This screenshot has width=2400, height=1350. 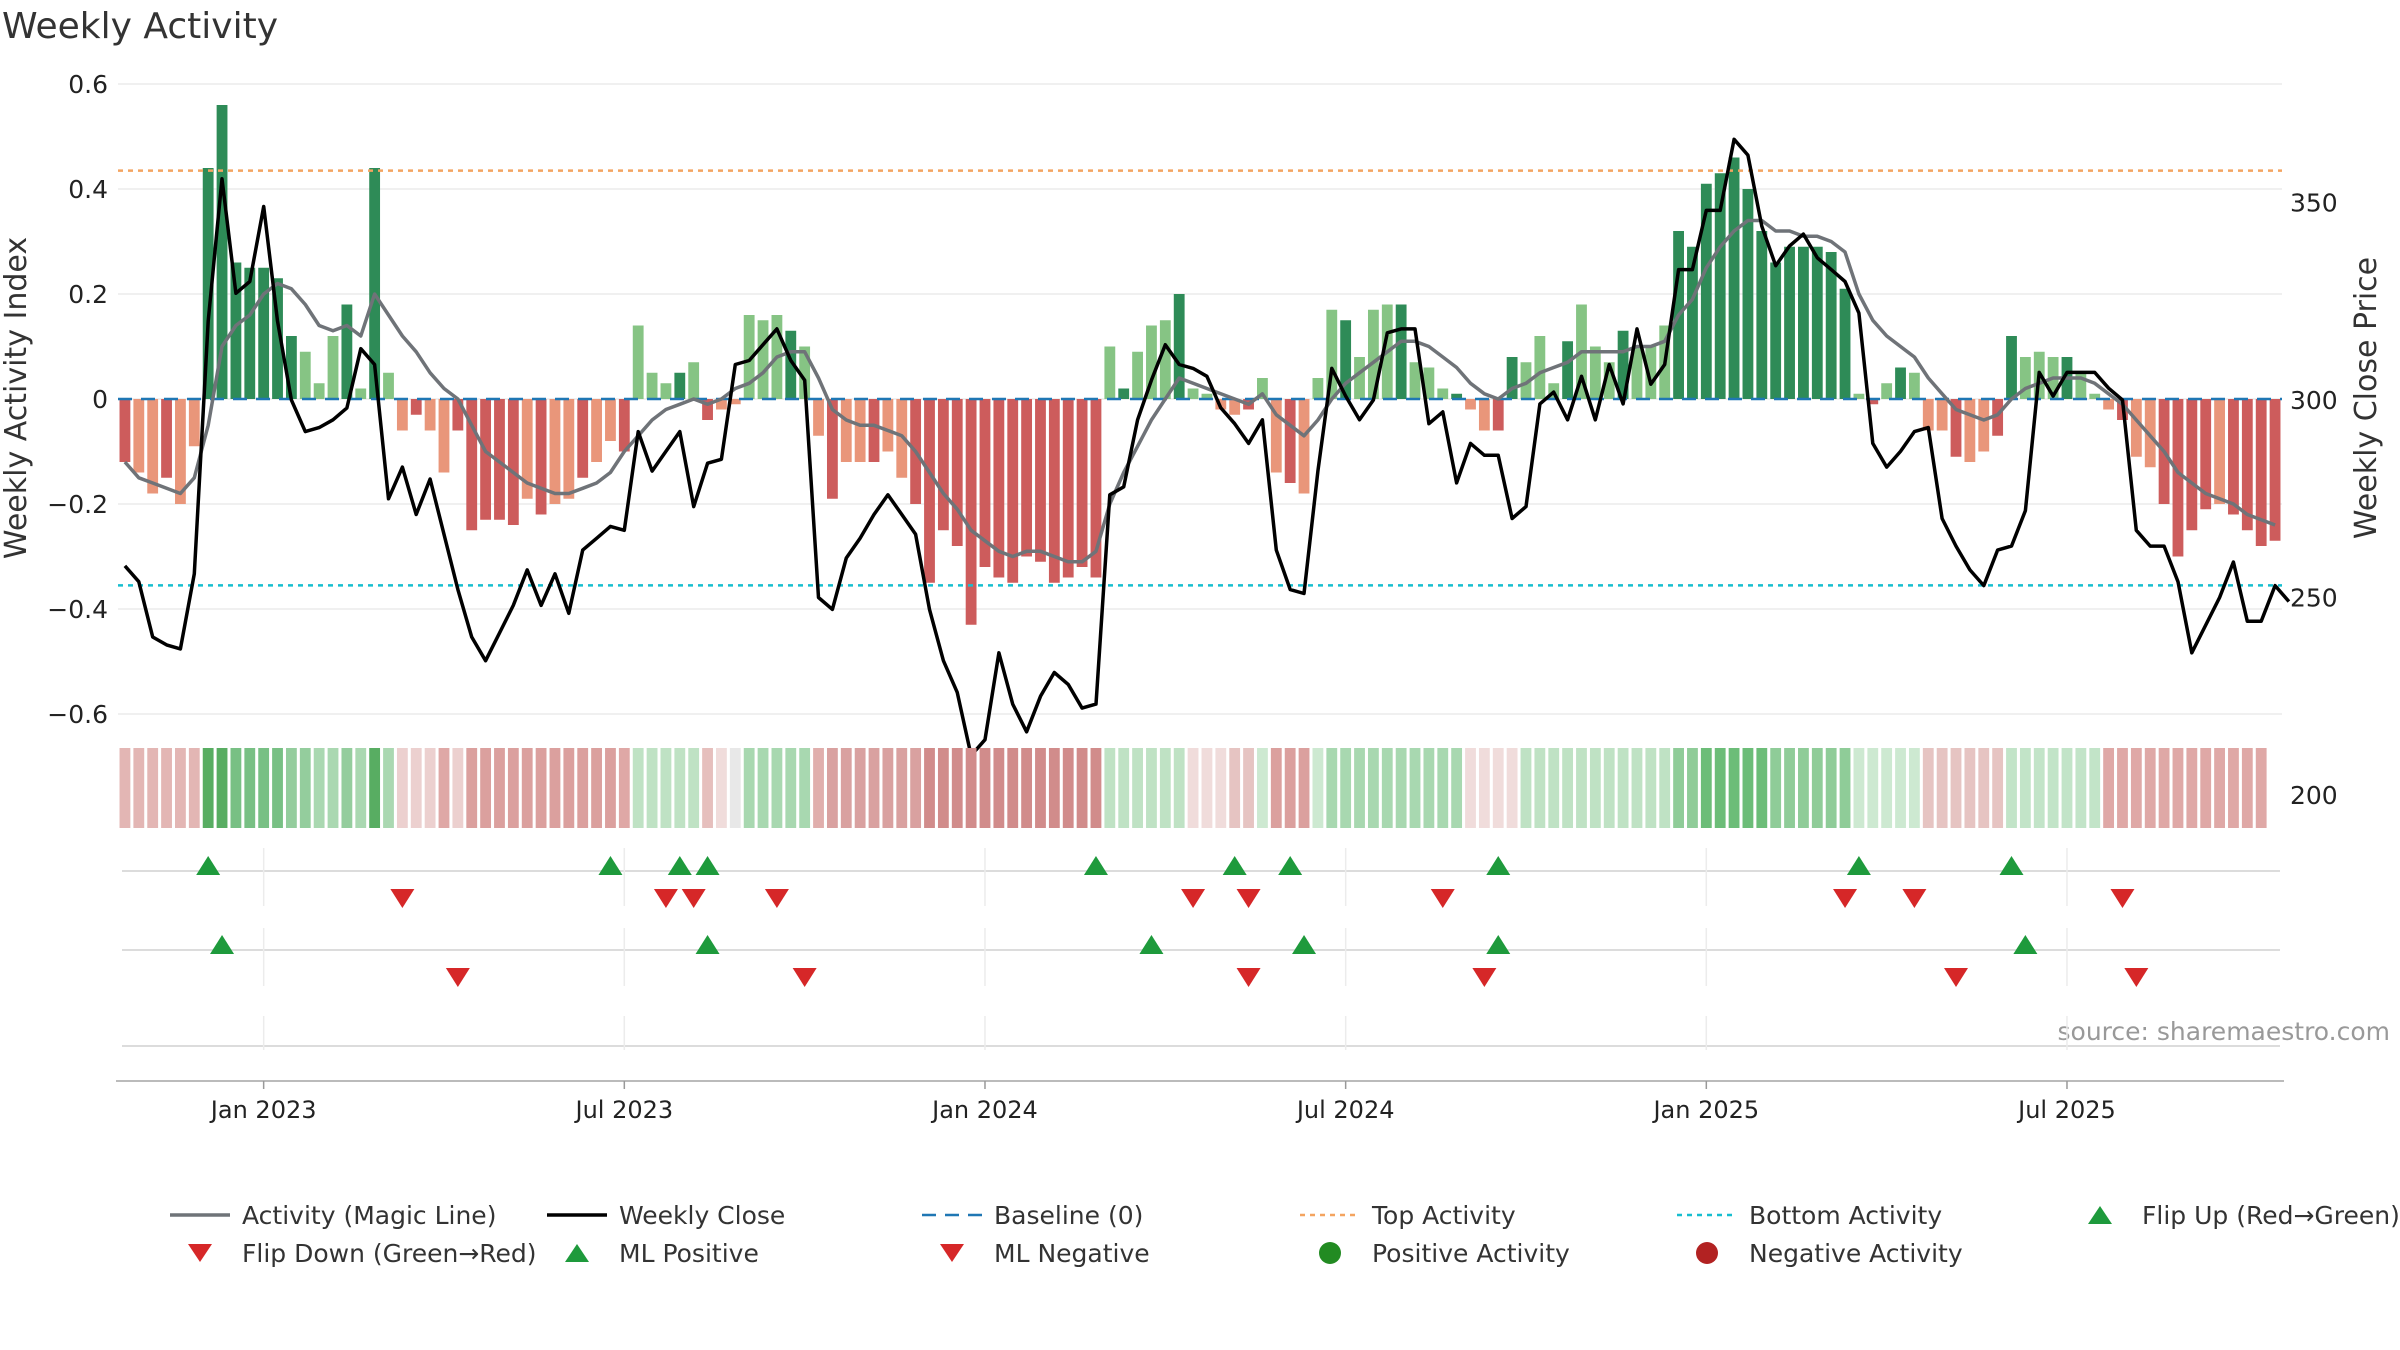 What do you see at coordinates (1705, 1110) in the screenshot?
I see `x-tick-label: Jan 2025` at bounding box center [1705, 1110].